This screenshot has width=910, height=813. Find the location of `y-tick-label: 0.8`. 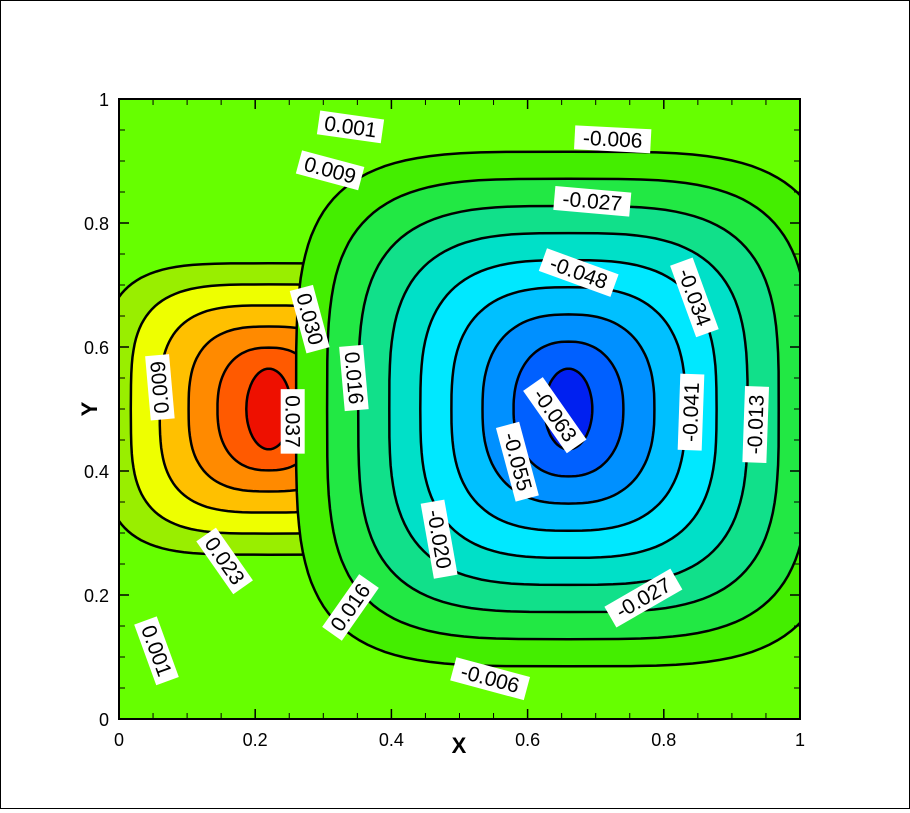

y-tick-label: 0.8 is located at coordinates (96, 224).